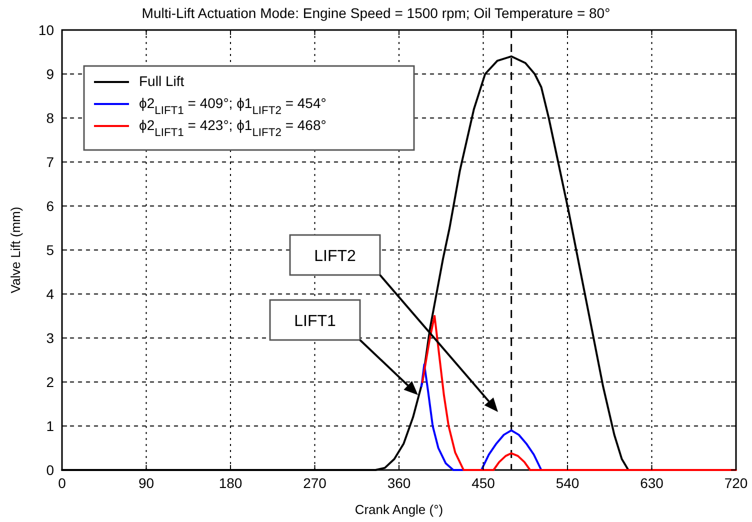 This screenshot has width=752, height=522. Describe the element at coordinates (146, 483) in the screenshot. I see `x-tick-label: 90` at that location.